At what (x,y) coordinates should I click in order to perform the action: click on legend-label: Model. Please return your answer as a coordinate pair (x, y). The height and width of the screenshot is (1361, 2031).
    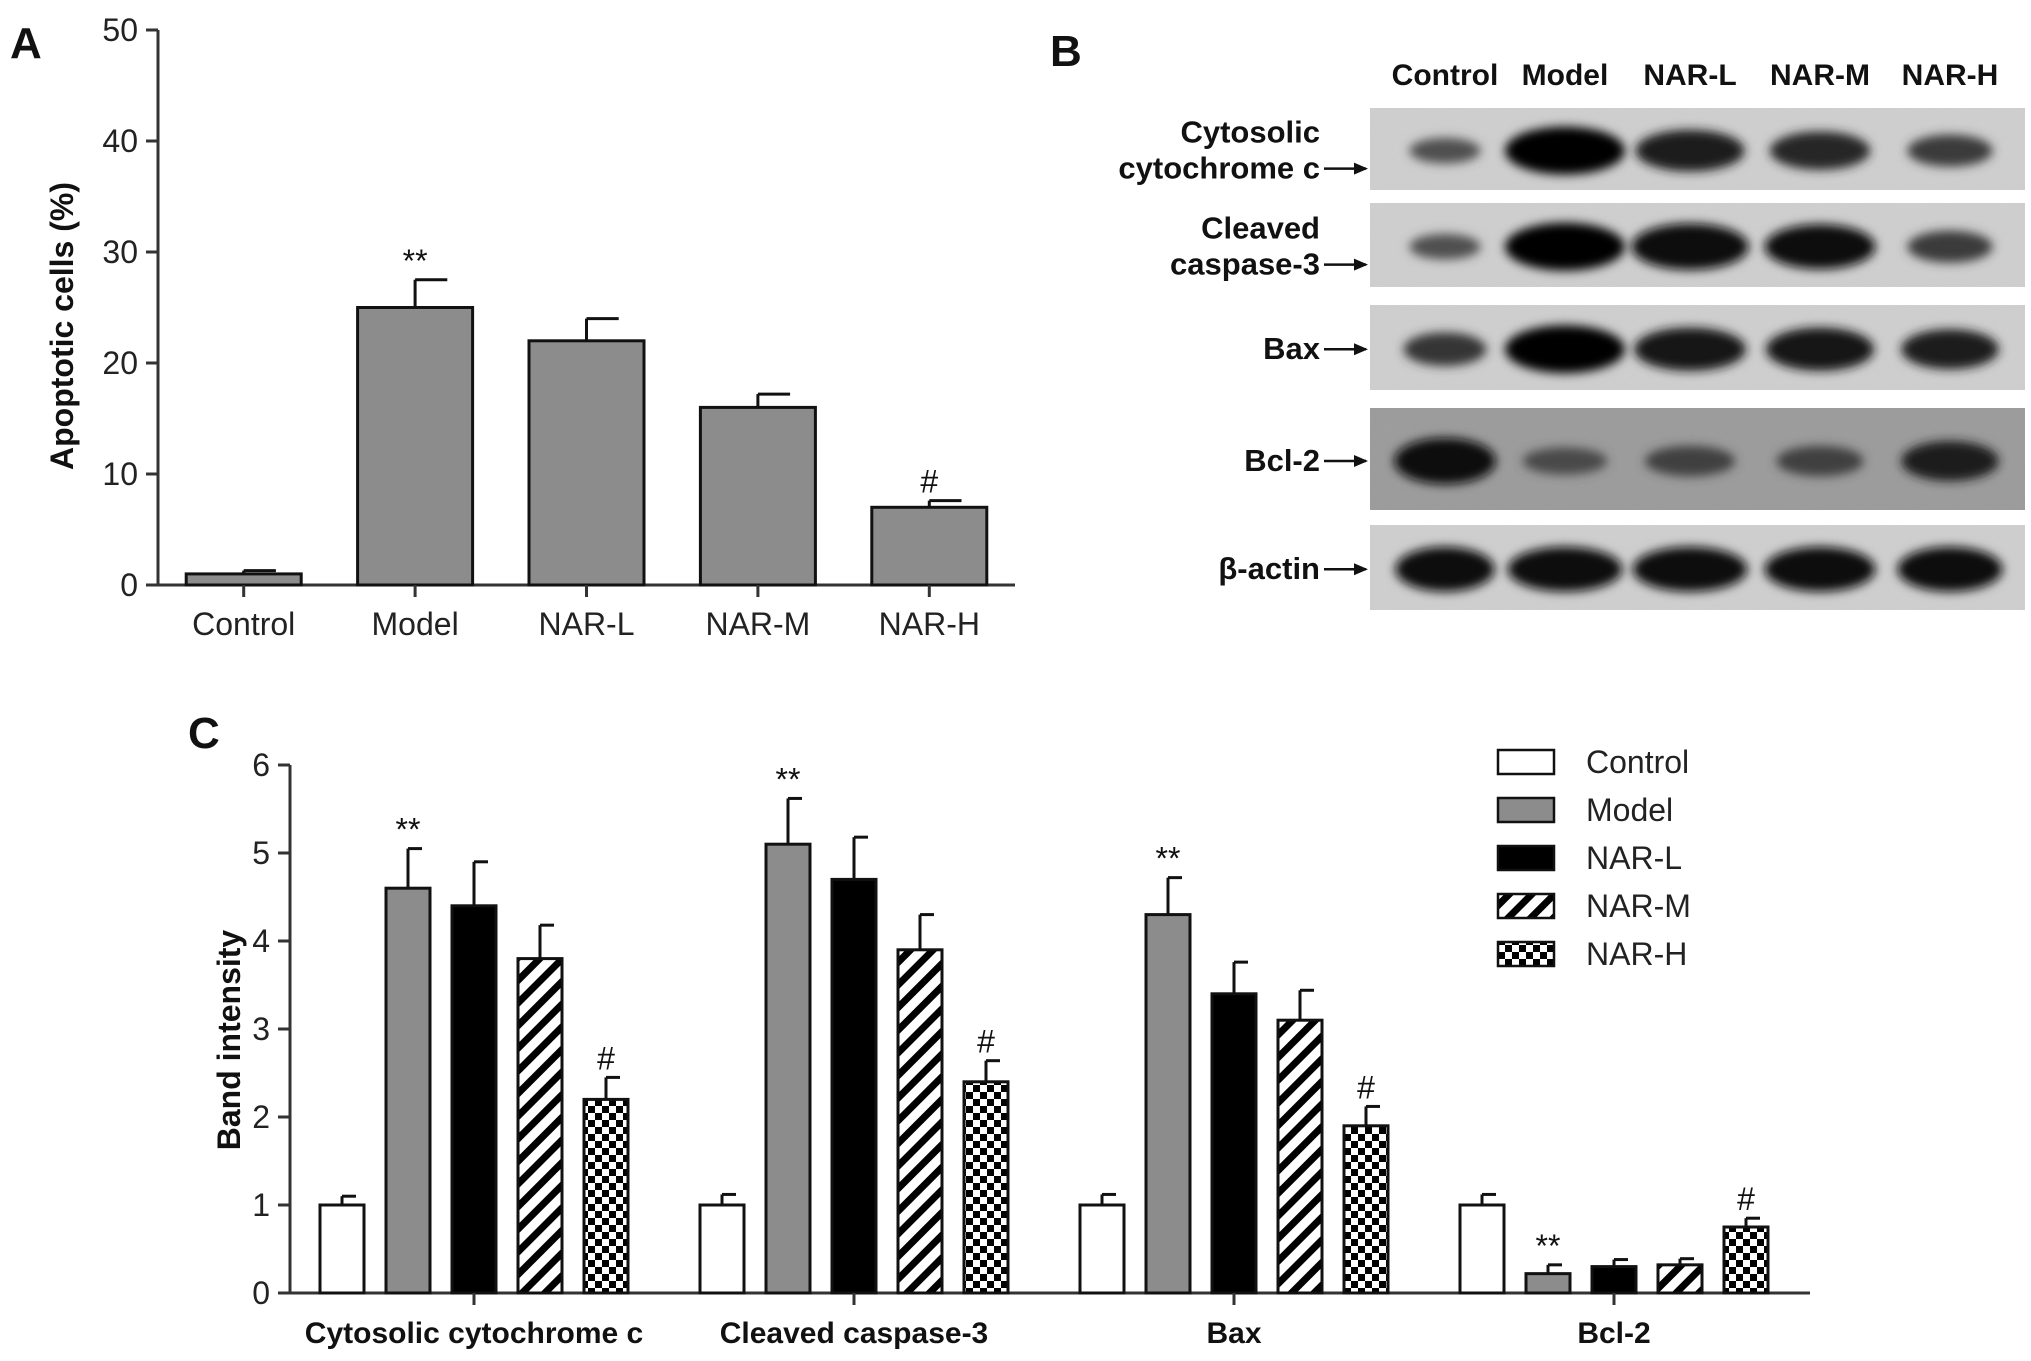
    Looking at the image, I should click on (1629, 810).